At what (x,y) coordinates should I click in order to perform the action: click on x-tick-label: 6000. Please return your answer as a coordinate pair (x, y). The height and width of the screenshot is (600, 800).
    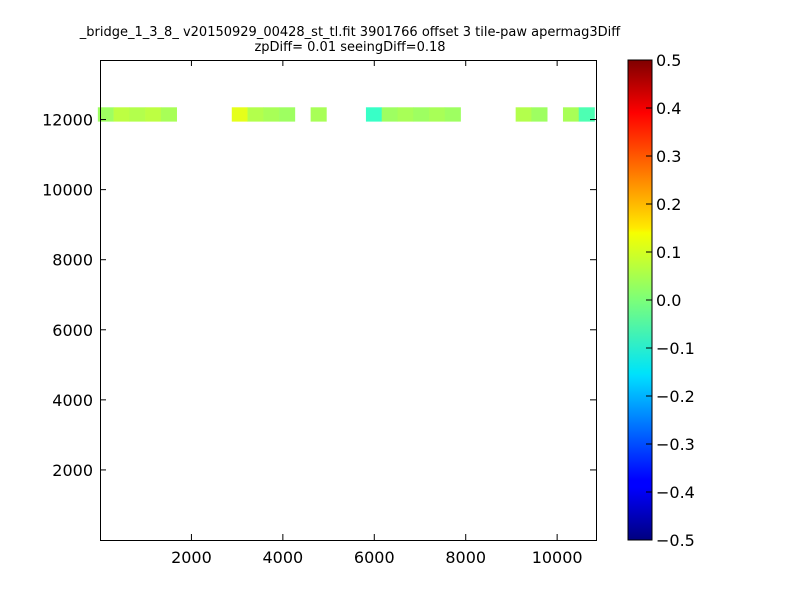
    Looking at the image, I should click on (374, 557).